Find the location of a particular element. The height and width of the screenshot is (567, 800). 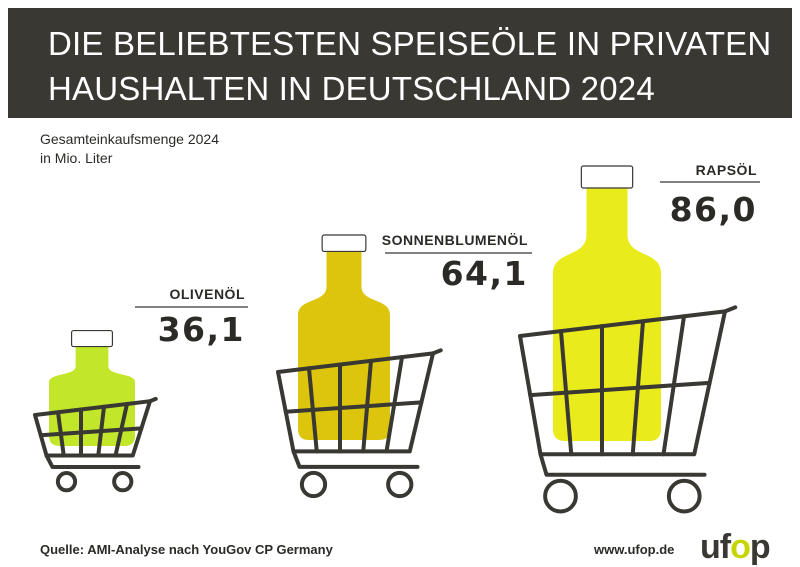

ufop-logo: ufop is located at coordinates (735, 547).